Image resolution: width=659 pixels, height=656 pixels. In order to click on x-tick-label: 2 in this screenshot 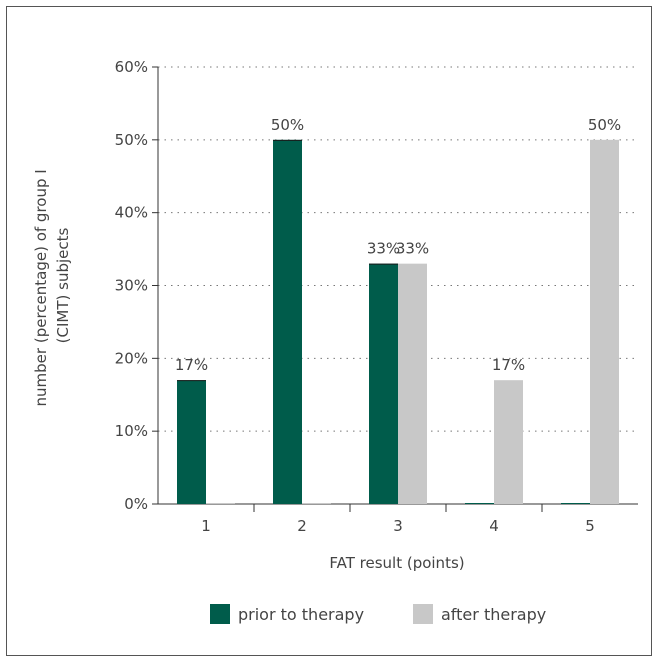, I will do `click(302, 526)`.